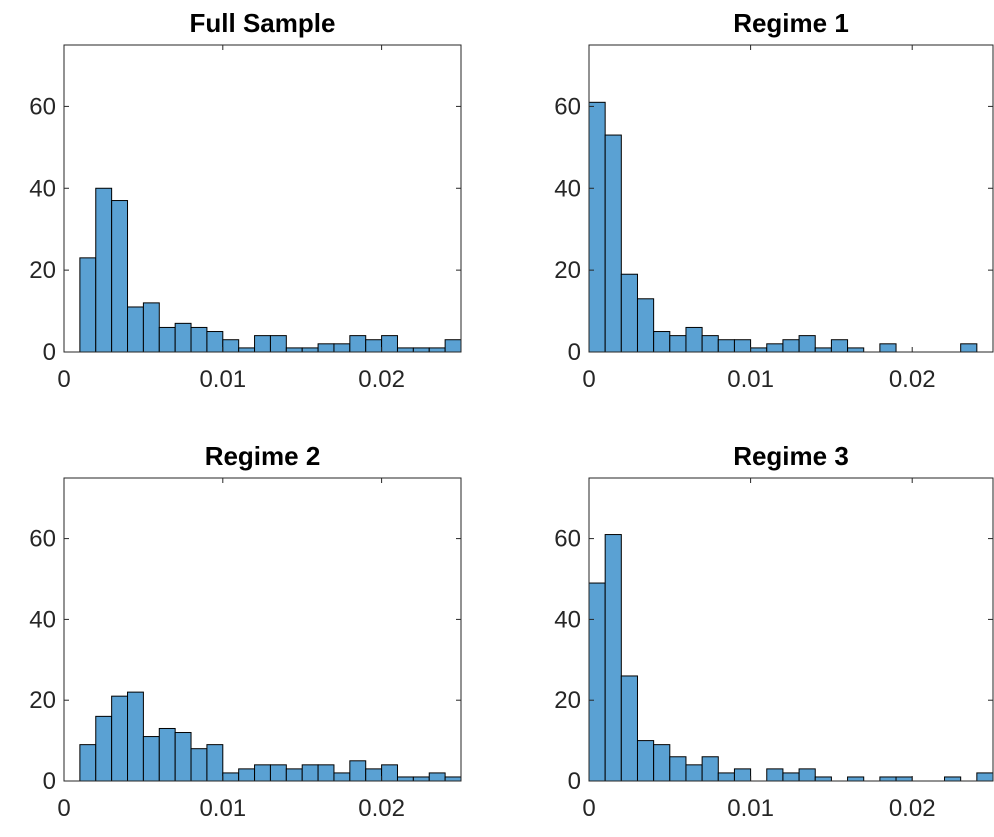 The image size is (994, 837). What do you see at coordinates (263, 456) in the screenshot?
I see `chart-title: Regime 2` at bounding box center [263, 456].